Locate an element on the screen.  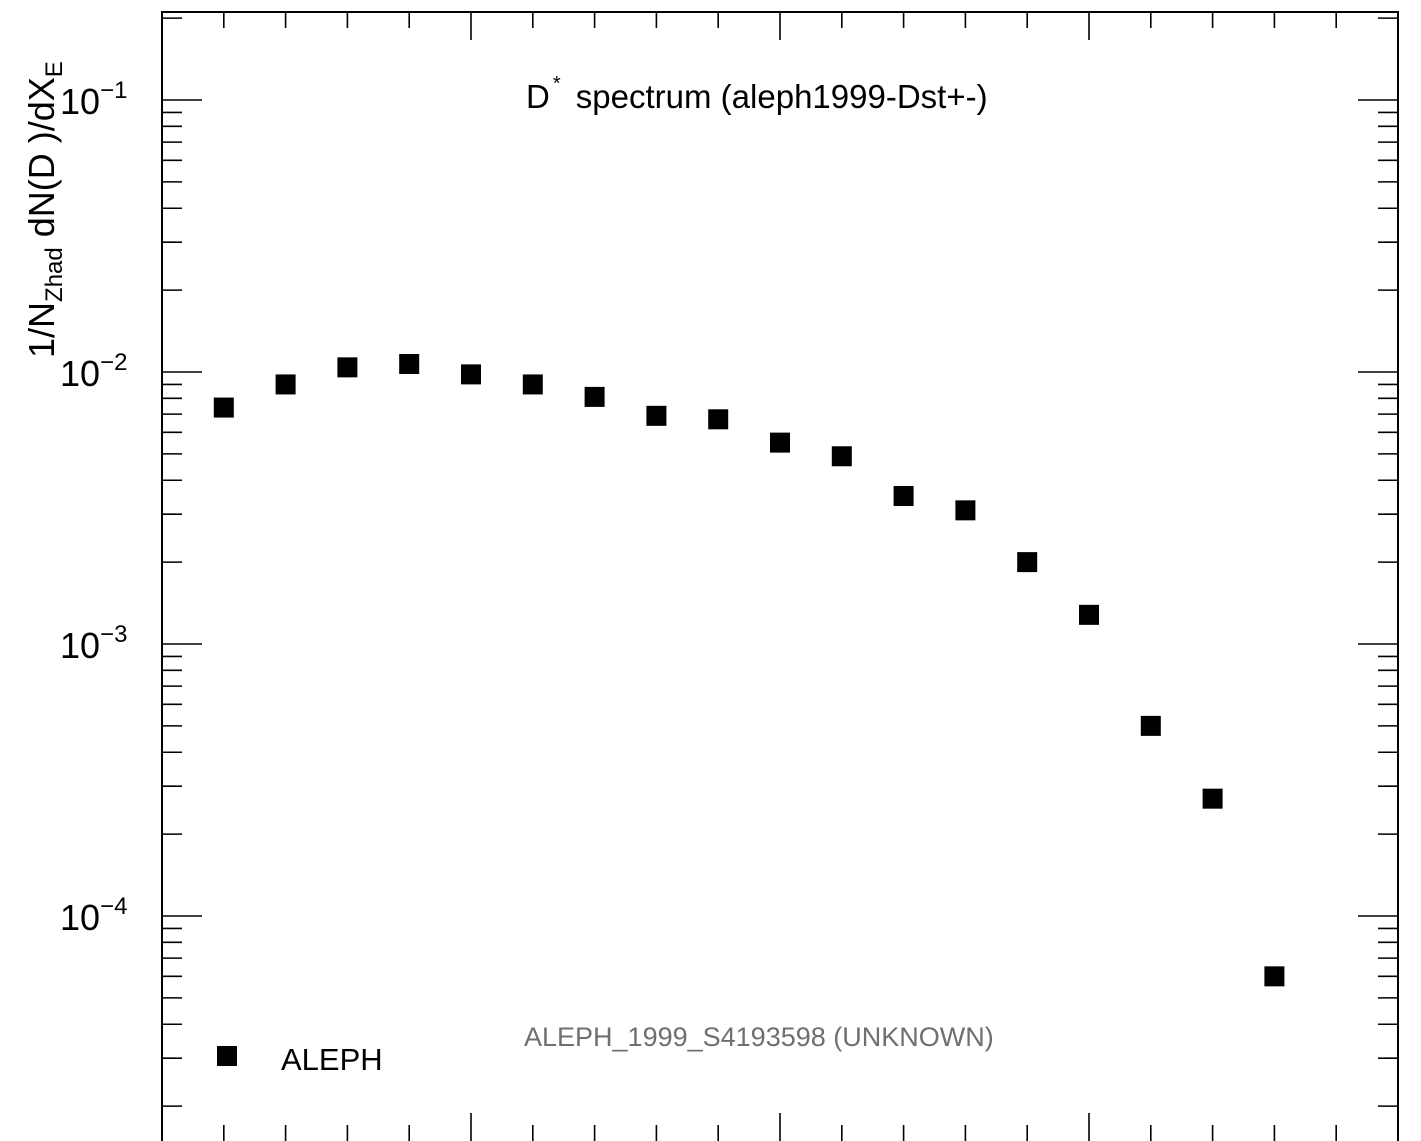
y-axis-label: 1/NZhad dN(D )/dXE is located at coordinates (44, 209).